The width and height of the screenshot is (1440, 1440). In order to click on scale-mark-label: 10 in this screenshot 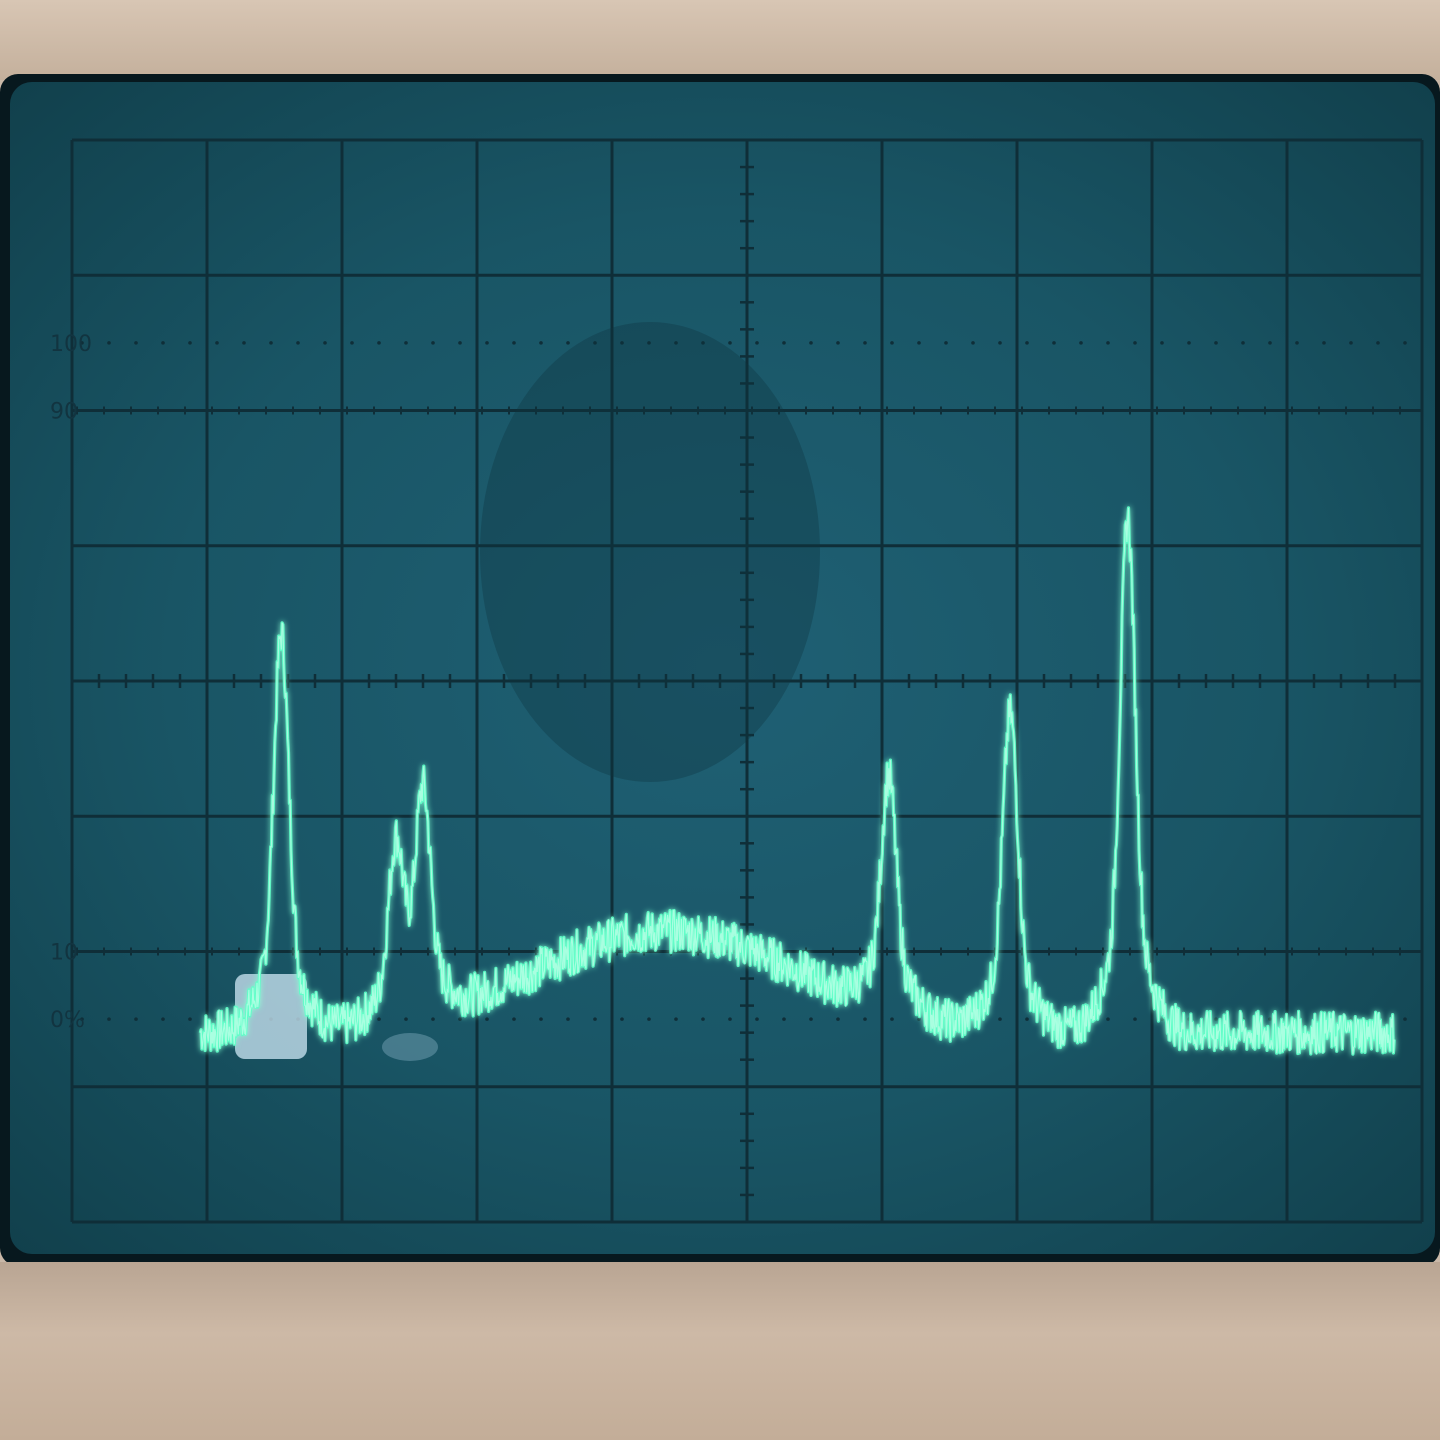, I will do `click(64, 953)`.